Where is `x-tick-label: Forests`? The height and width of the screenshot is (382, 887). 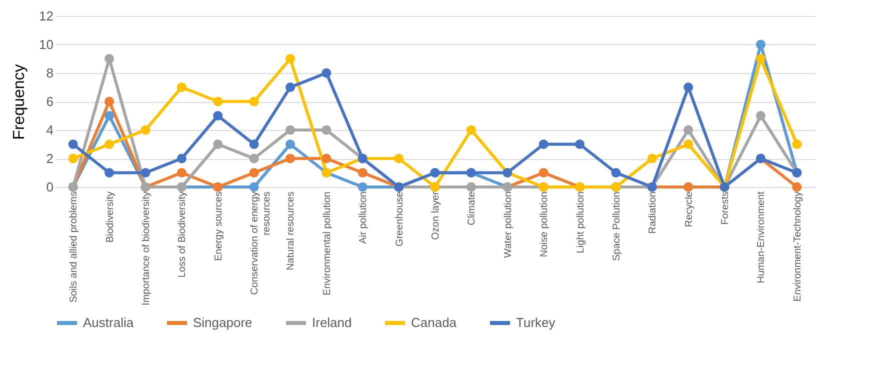 x-tick-label: Forests is located at coordinates (726, 208).